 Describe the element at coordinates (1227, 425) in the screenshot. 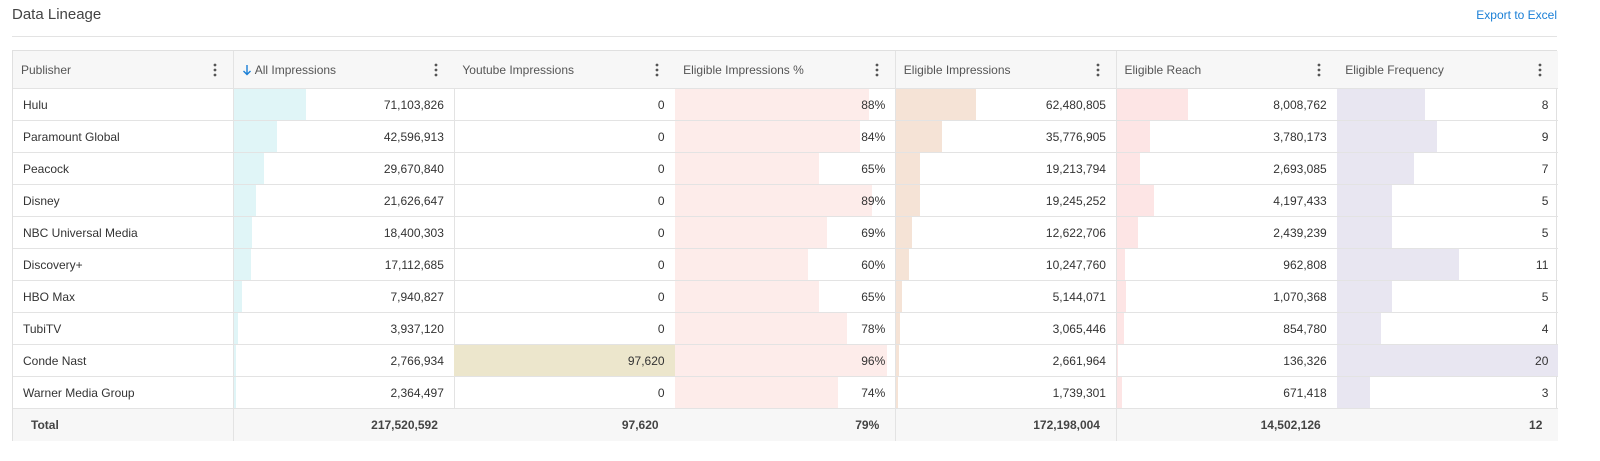

I see `total-cell: 14,502,126` at that location.